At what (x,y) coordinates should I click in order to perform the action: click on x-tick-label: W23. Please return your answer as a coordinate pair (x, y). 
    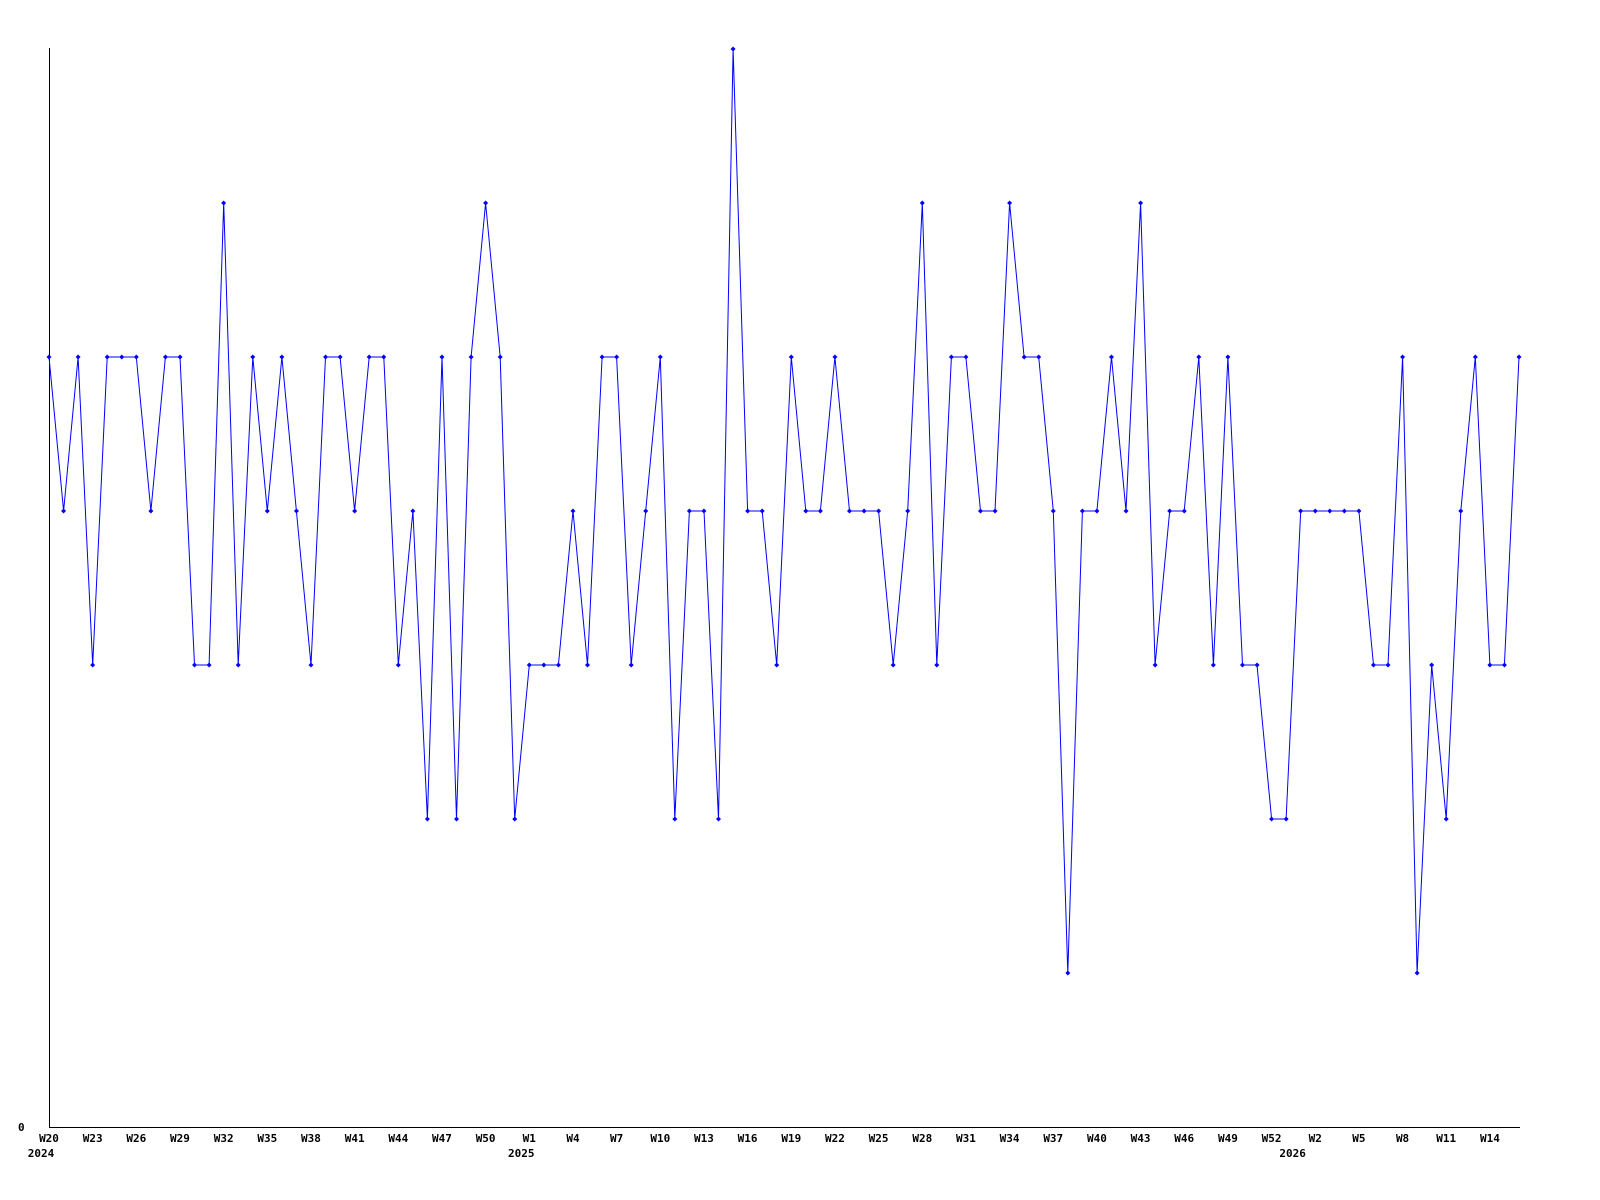
    Looking at the image, I should click on (93, 1138).